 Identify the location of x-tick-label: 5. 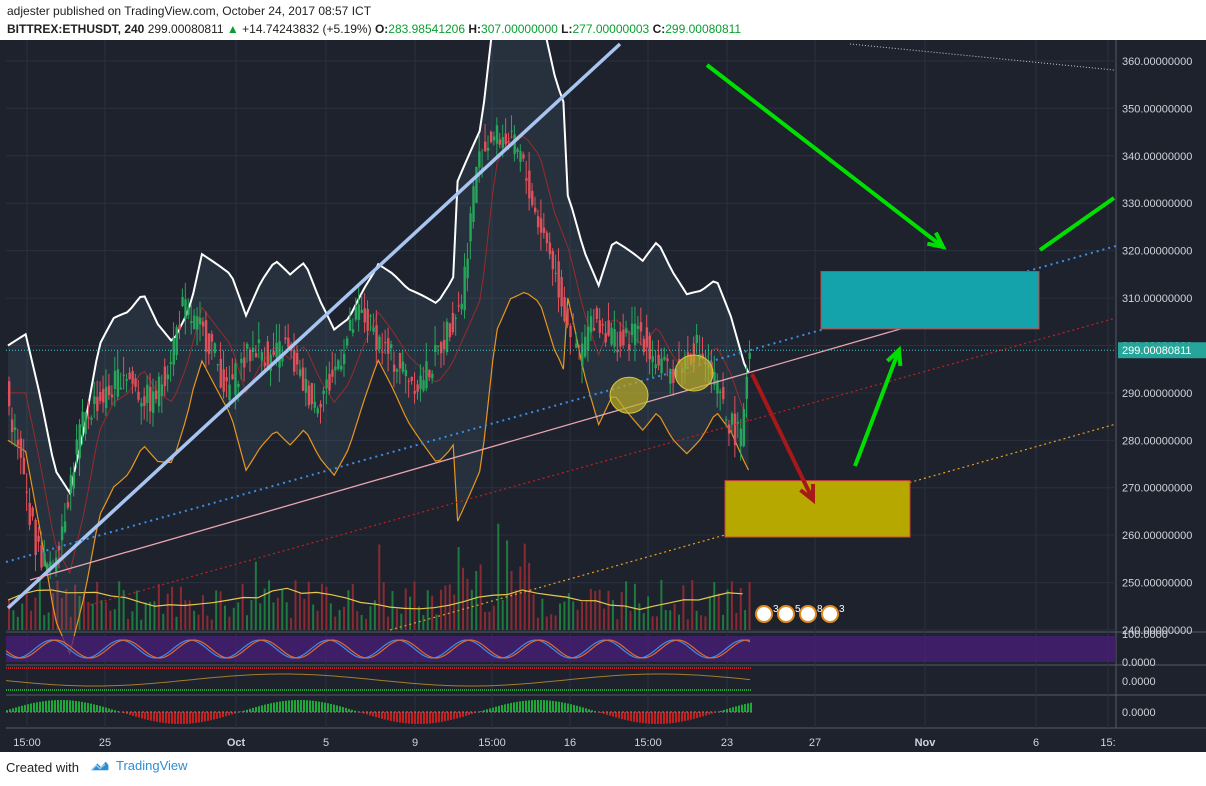
(326, 743).